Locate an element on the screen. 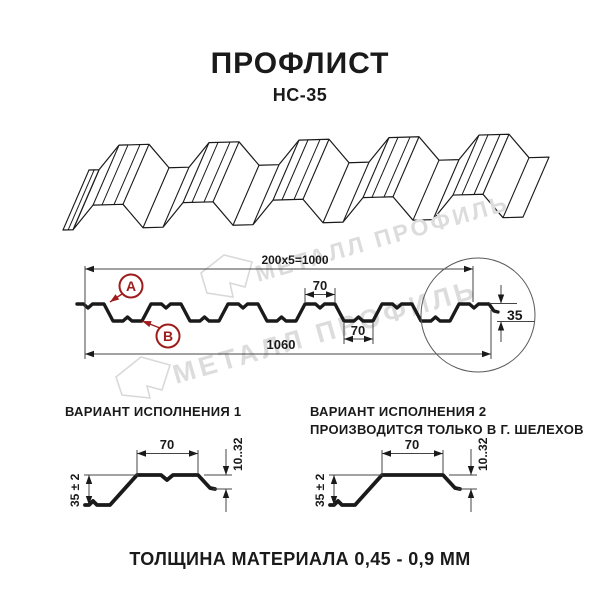 Image resolution: width=600 pixels, height=600 pixels. v2-dim-height: 35 ± 2 is located at coordinates (320, 490).